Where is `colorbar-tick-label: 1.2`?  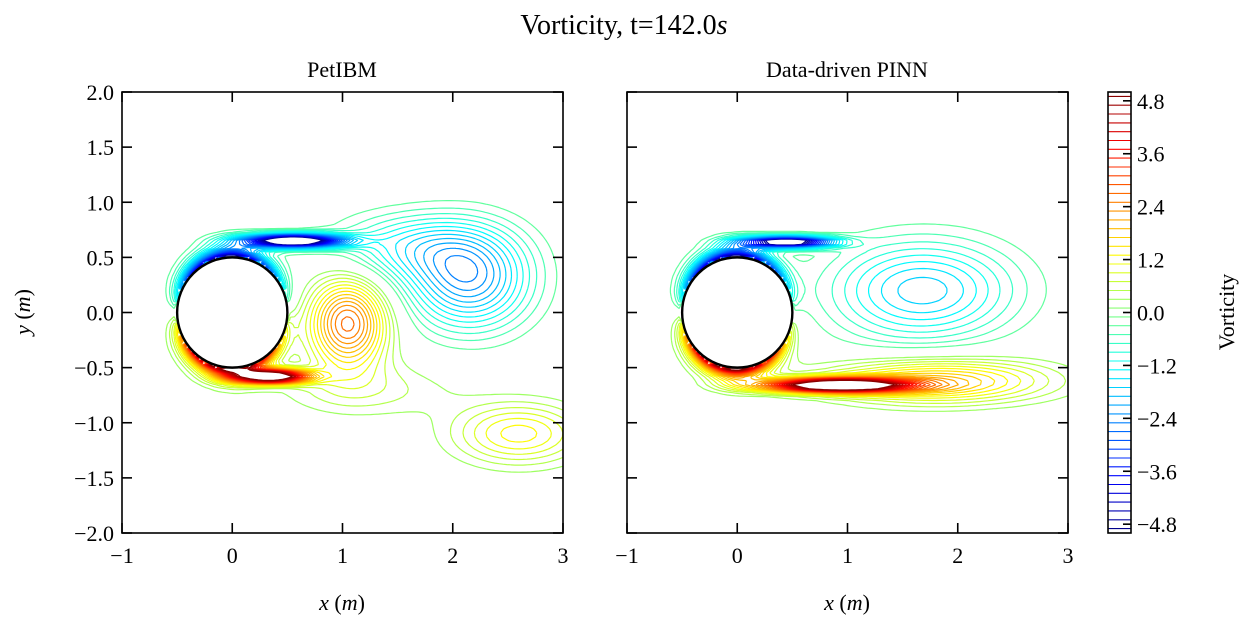 colorbar-tick-label: 1.2 is located at coordinates (1151, 260).